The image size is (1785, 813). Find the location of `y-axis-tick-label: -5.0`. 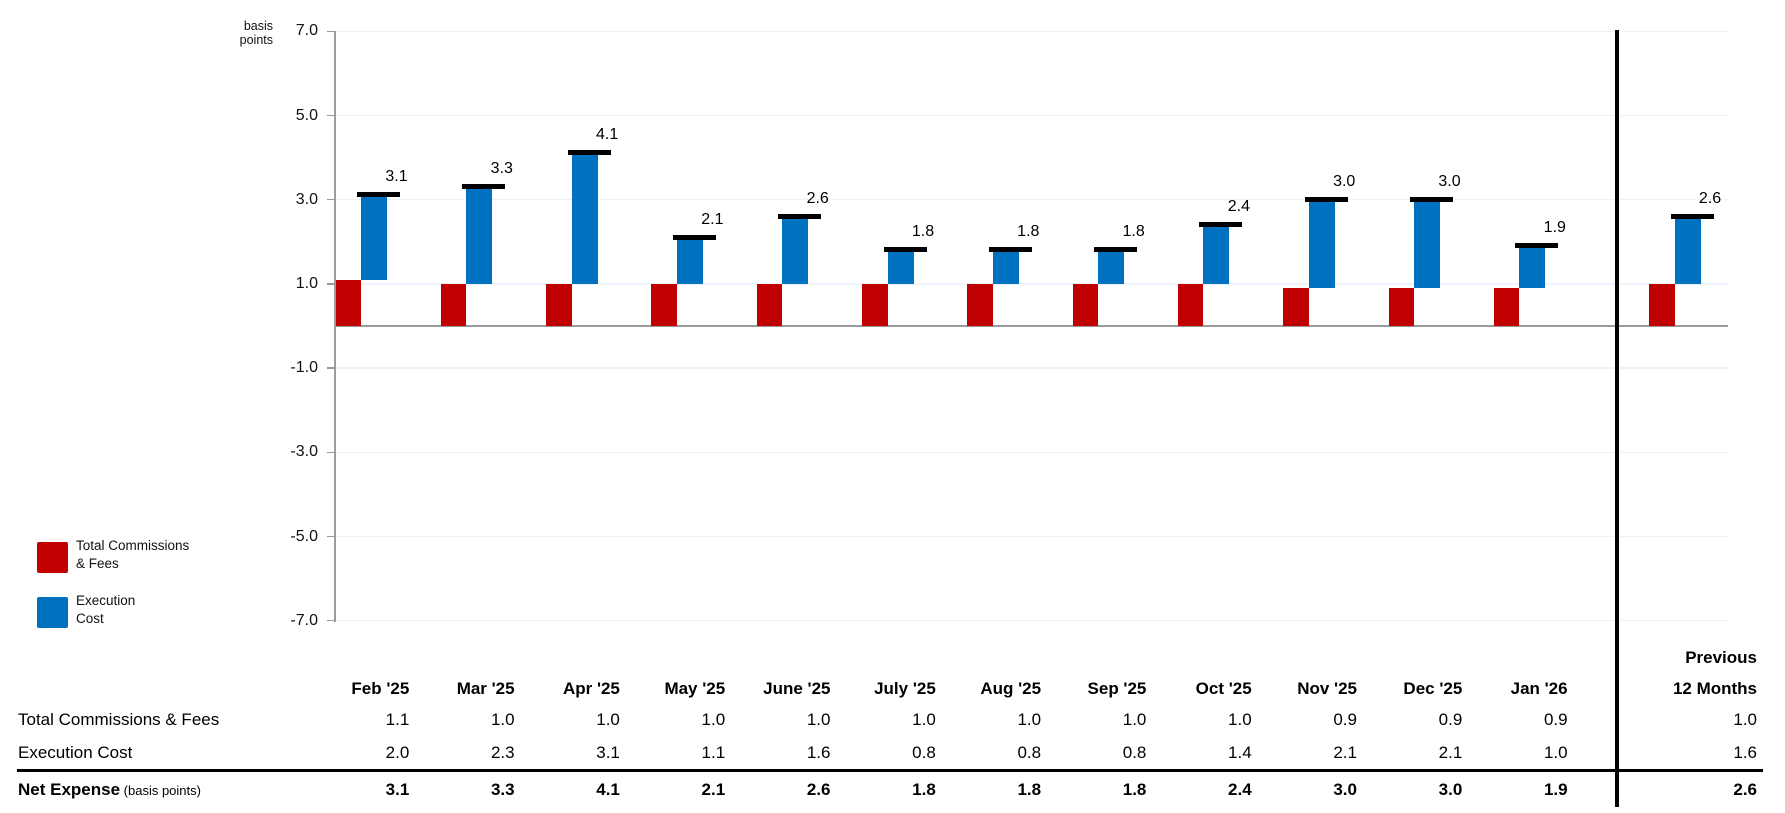

y-axis-tick-label: -5.0 is located at coordinates (304, 536).